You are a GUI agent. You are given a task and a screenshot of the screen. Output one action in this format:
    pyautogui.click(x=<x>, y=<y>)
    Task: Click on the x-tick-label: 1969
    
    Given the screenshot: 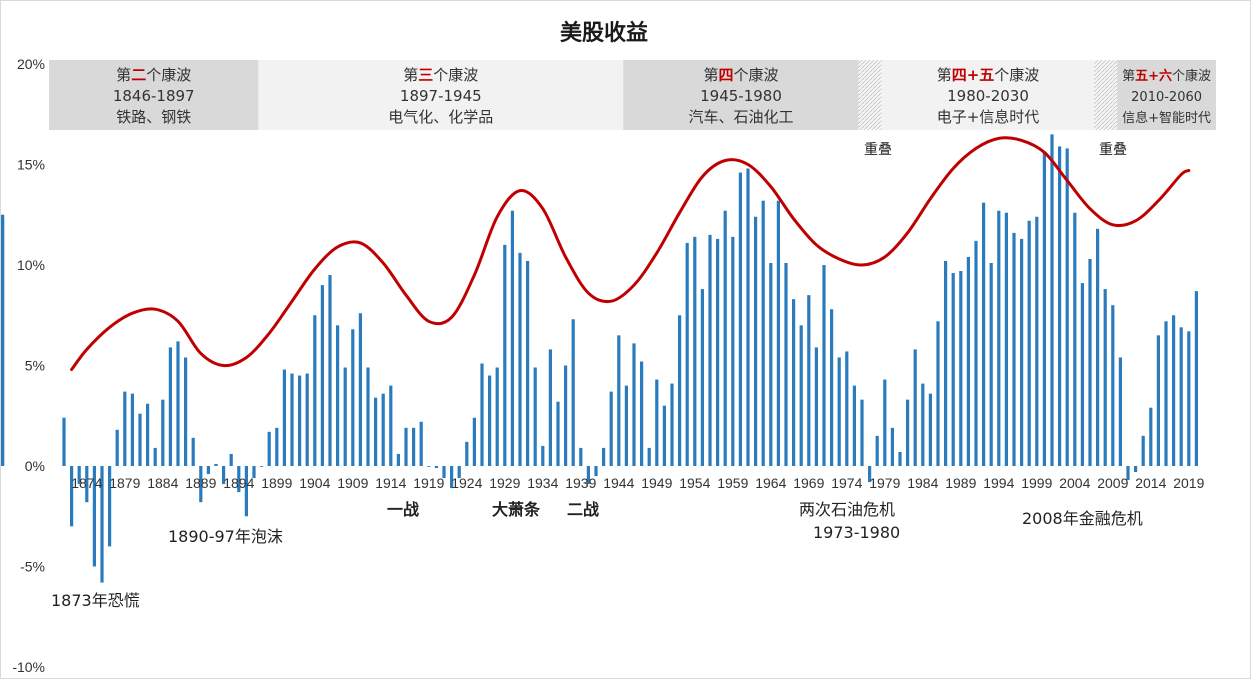 What is the action you would take?
    pyautogui.click(x=808, y=483)
    